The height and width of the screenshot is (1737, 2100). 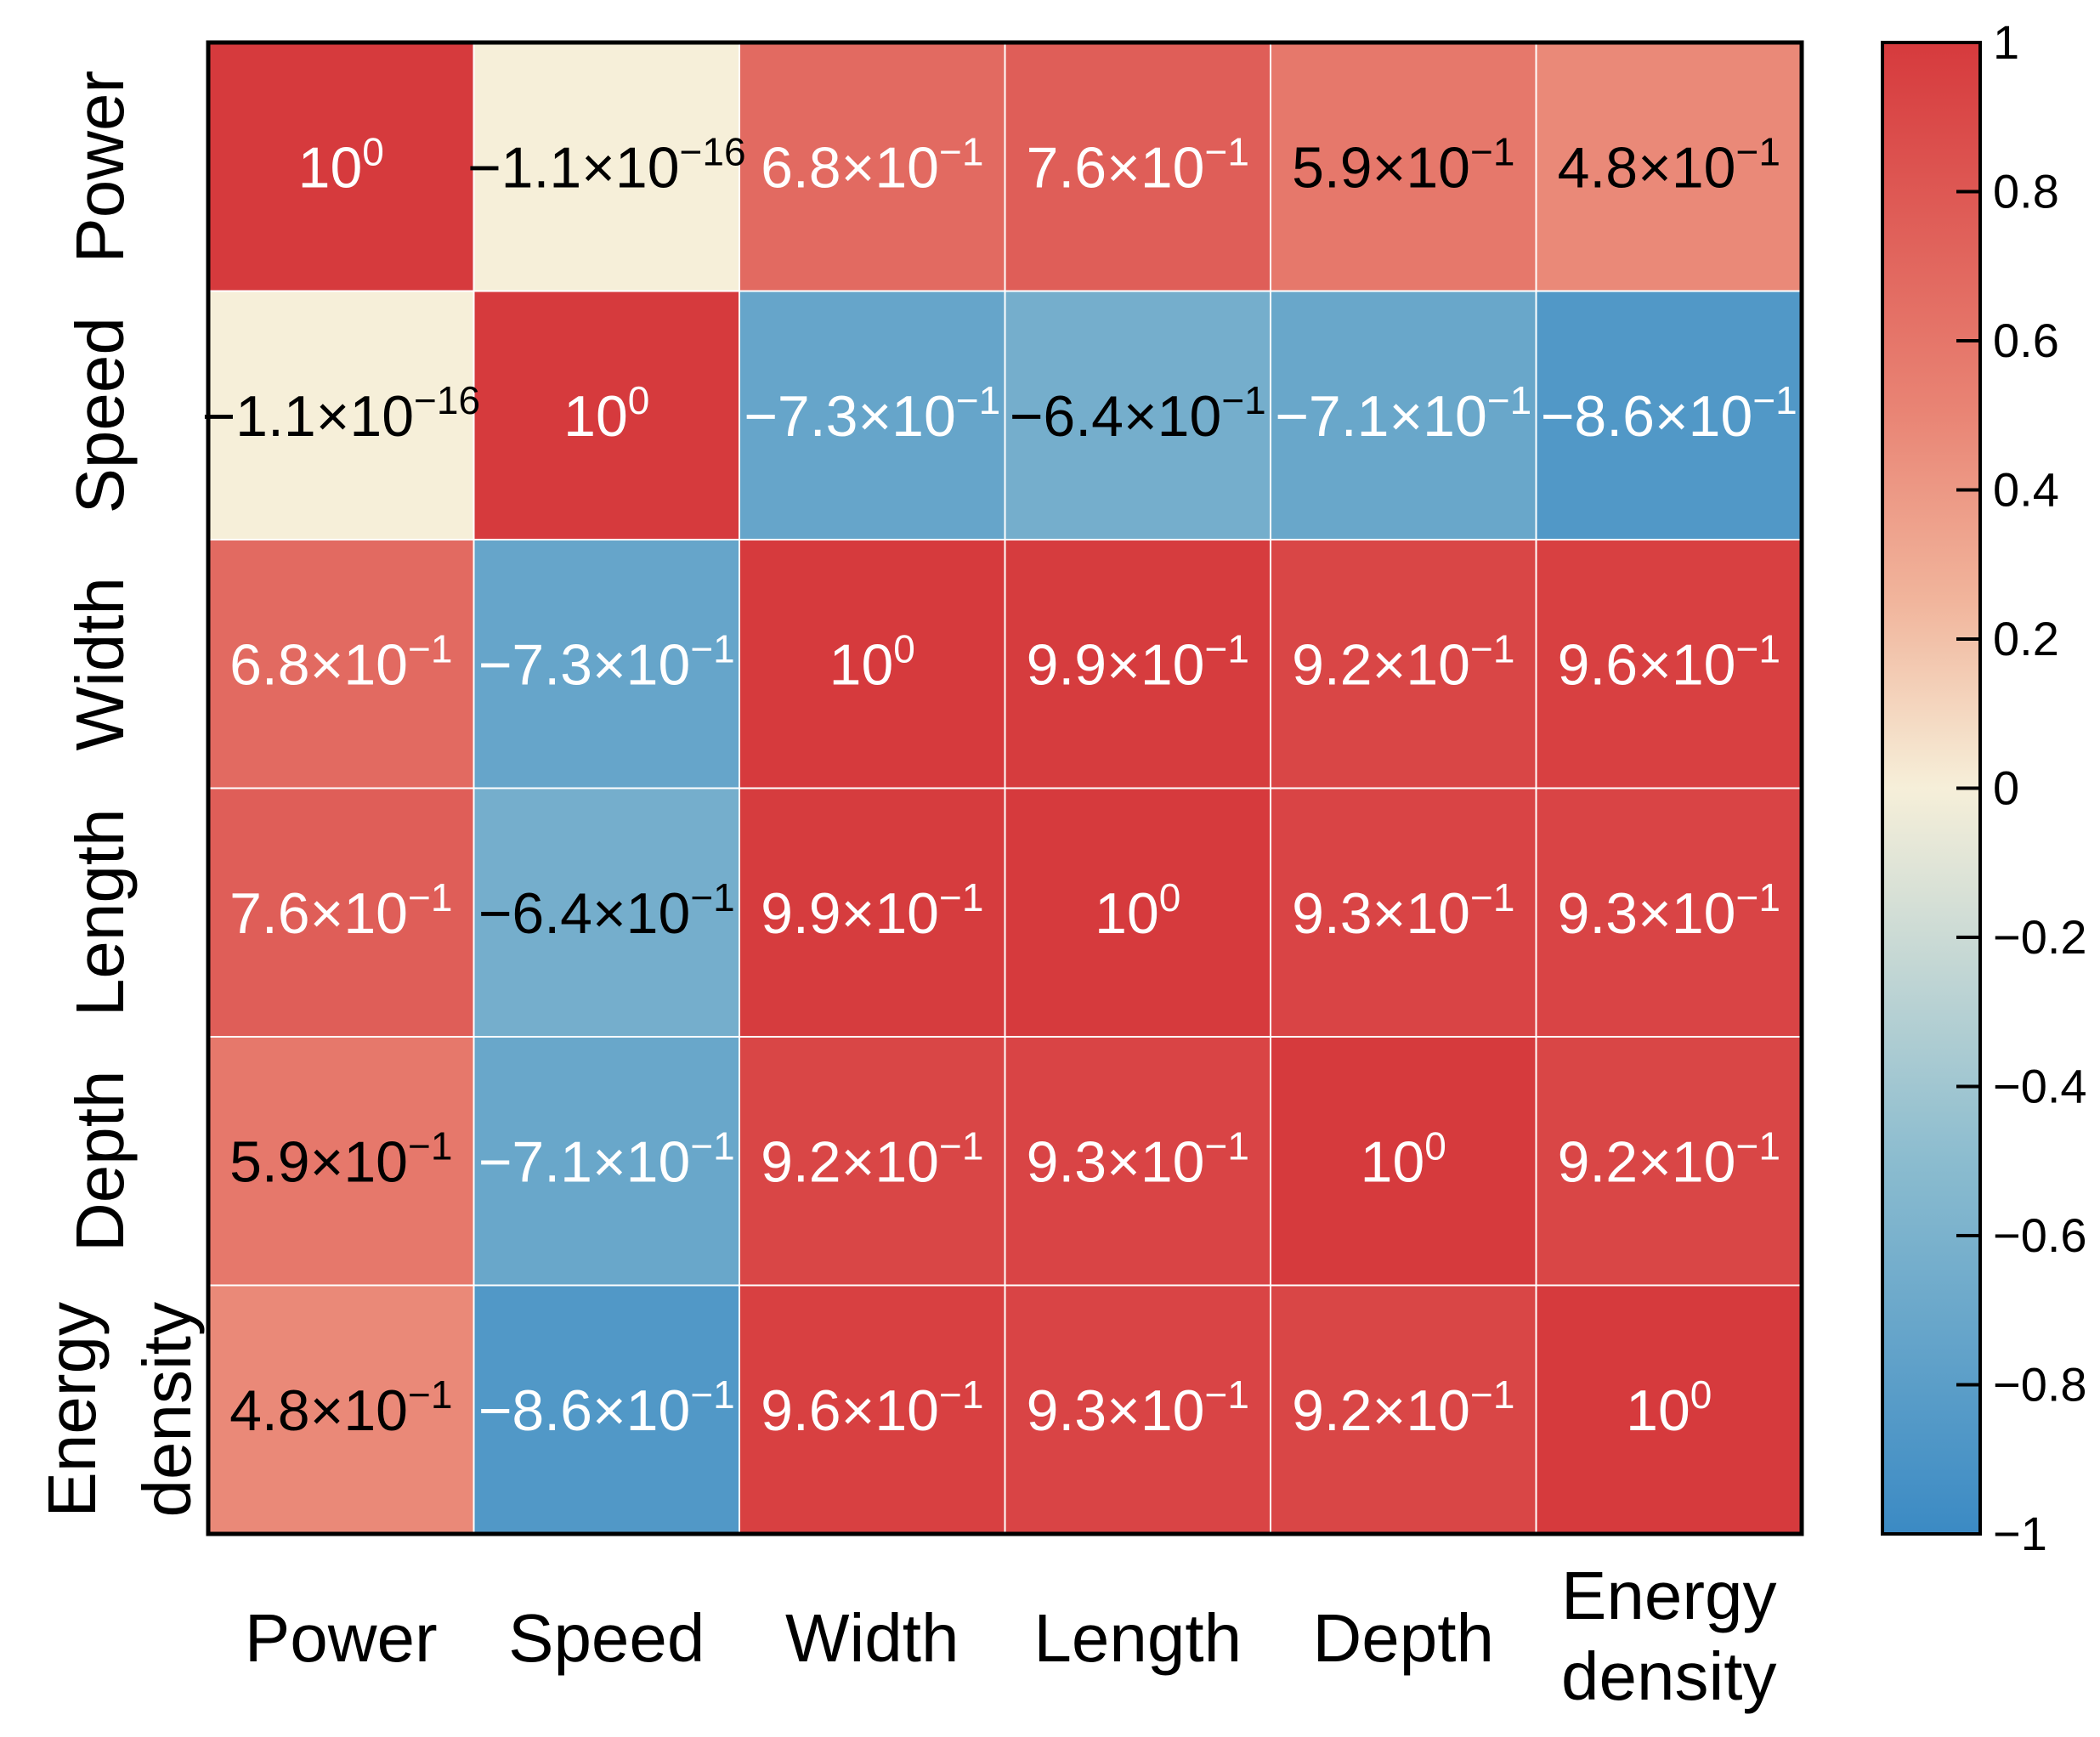 I want to click on column-label: Power, so click(x=342, y=1638).